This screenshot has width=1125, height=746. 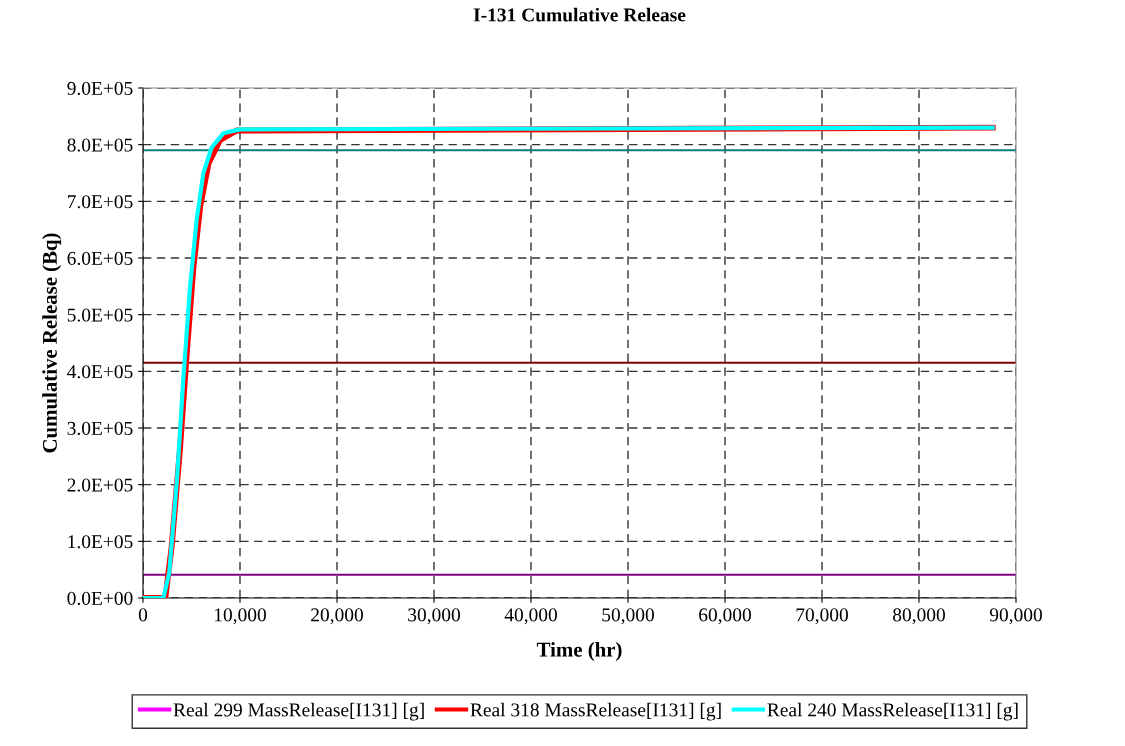 What do you see at coordinates (298, 711) in the screenshot?
I see `legend-label: Real 299 MassRelease[I131] [g]` at bounding box center [298, 711].